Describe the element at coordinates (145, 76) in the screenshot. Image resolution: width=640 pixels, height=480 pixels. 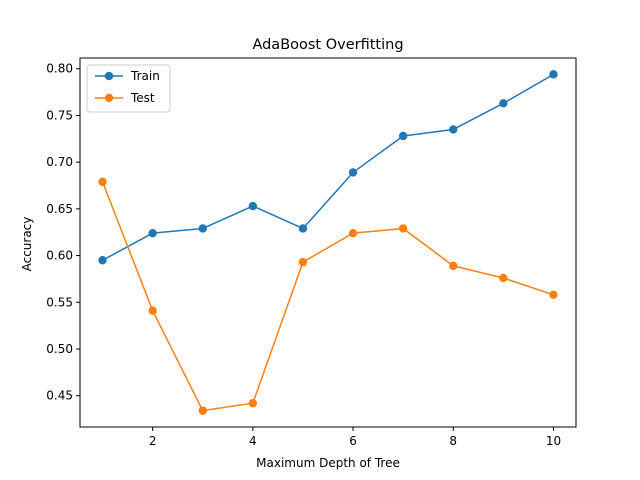
I see `legend-label-train: Train` at that location.